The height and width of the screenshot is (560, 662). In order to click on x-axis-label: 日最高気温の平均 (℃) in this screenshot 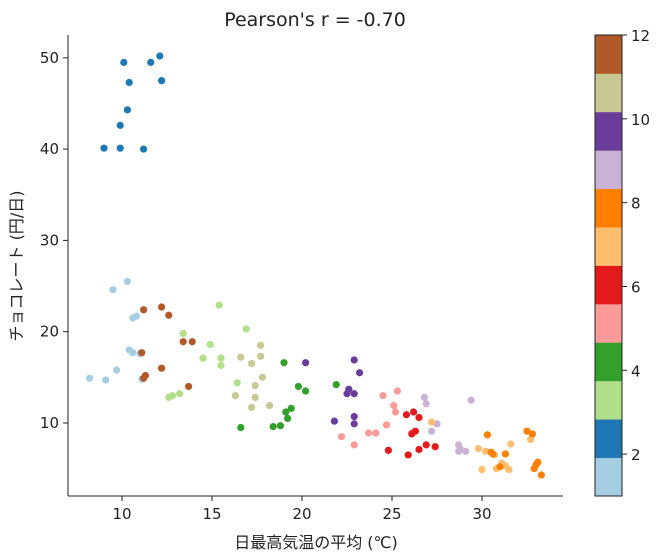, I will do `click(316, 542)`.